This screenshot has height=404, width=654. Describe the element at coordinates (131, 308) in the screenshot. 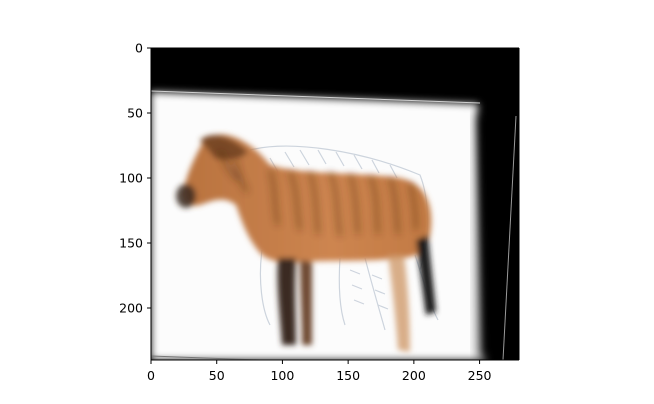

I see `y-tick-label: 200` at that location.